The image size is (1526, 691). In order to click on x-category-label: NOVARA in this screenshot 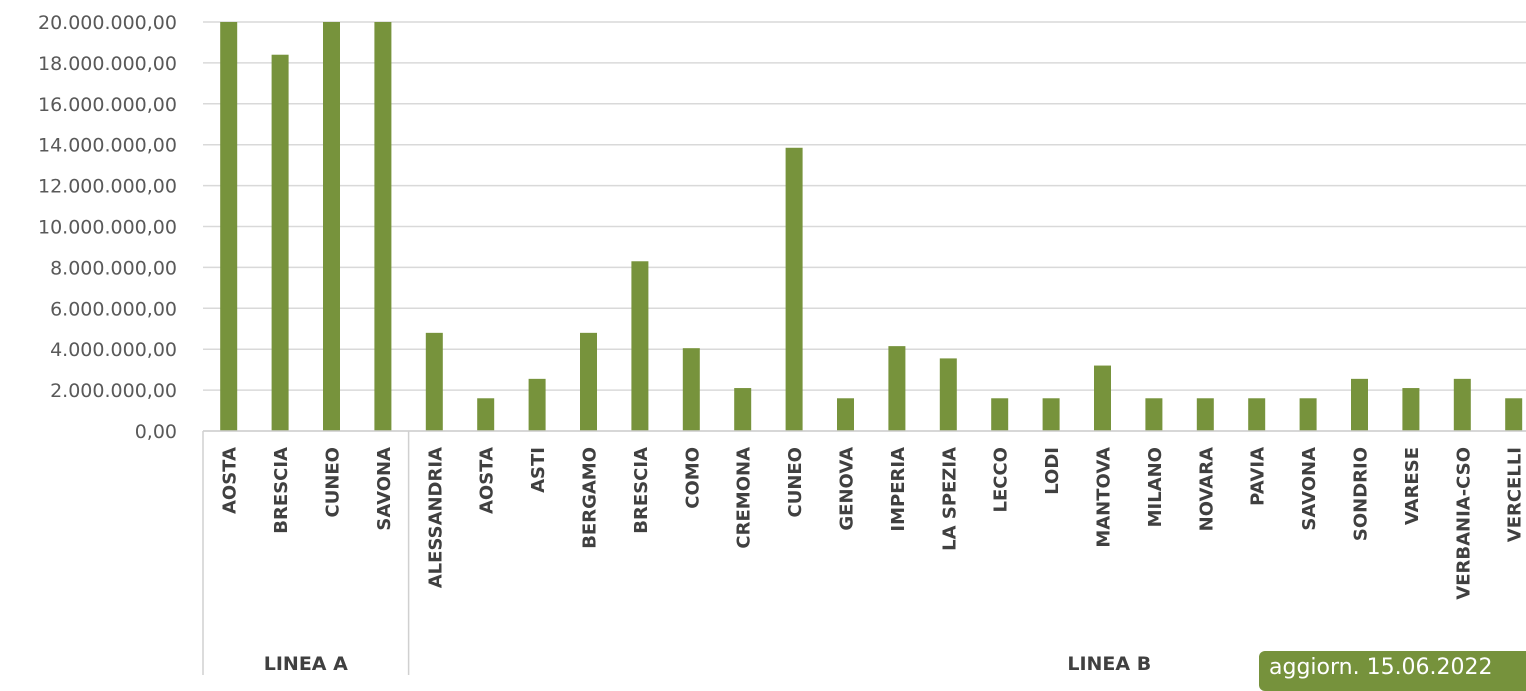, I will do `click(1206, 489)`.